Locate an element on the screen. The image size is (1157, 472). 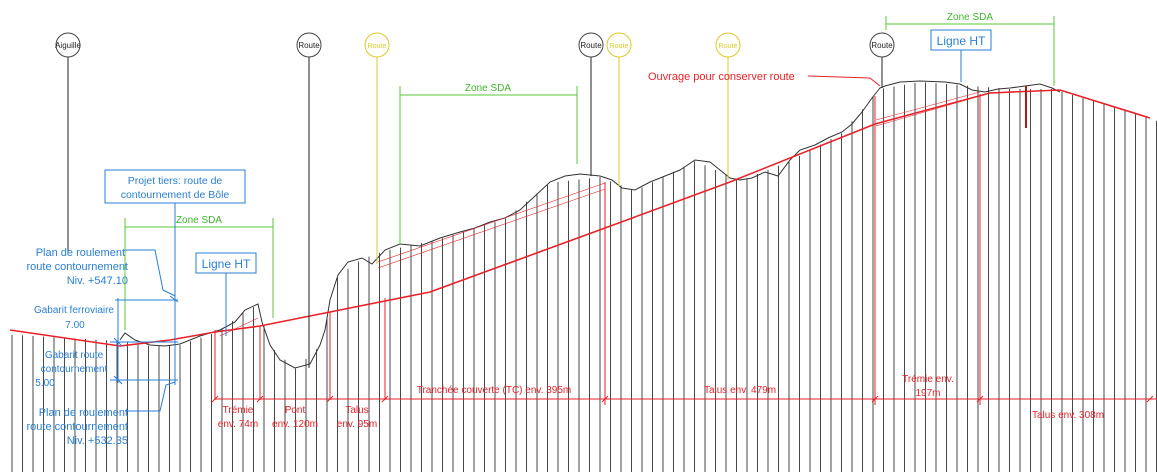
marker-route-yellow-3: Route is located at coordinates (728, 106).